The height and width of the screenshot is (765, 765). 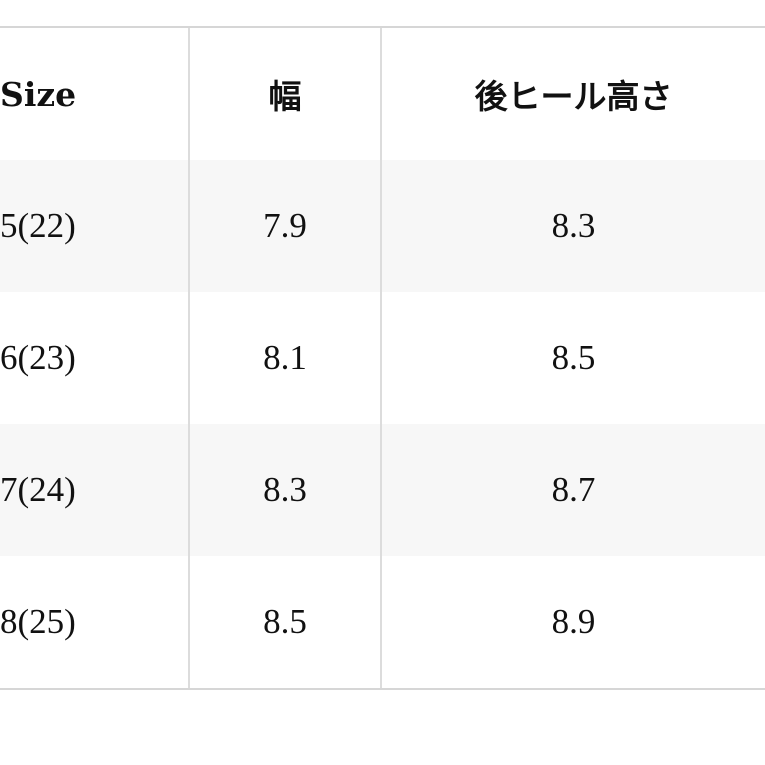 I want to click on cell-size: 6(23), so click(x=95, y=358).